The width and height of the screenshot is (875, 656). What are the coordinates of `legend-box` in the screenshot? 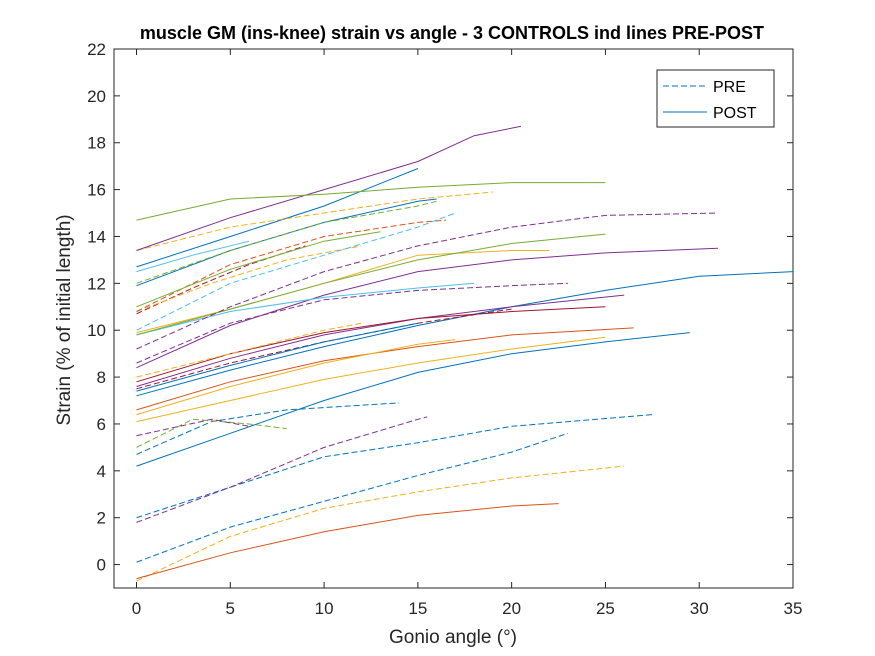 It's located at (715, 98).